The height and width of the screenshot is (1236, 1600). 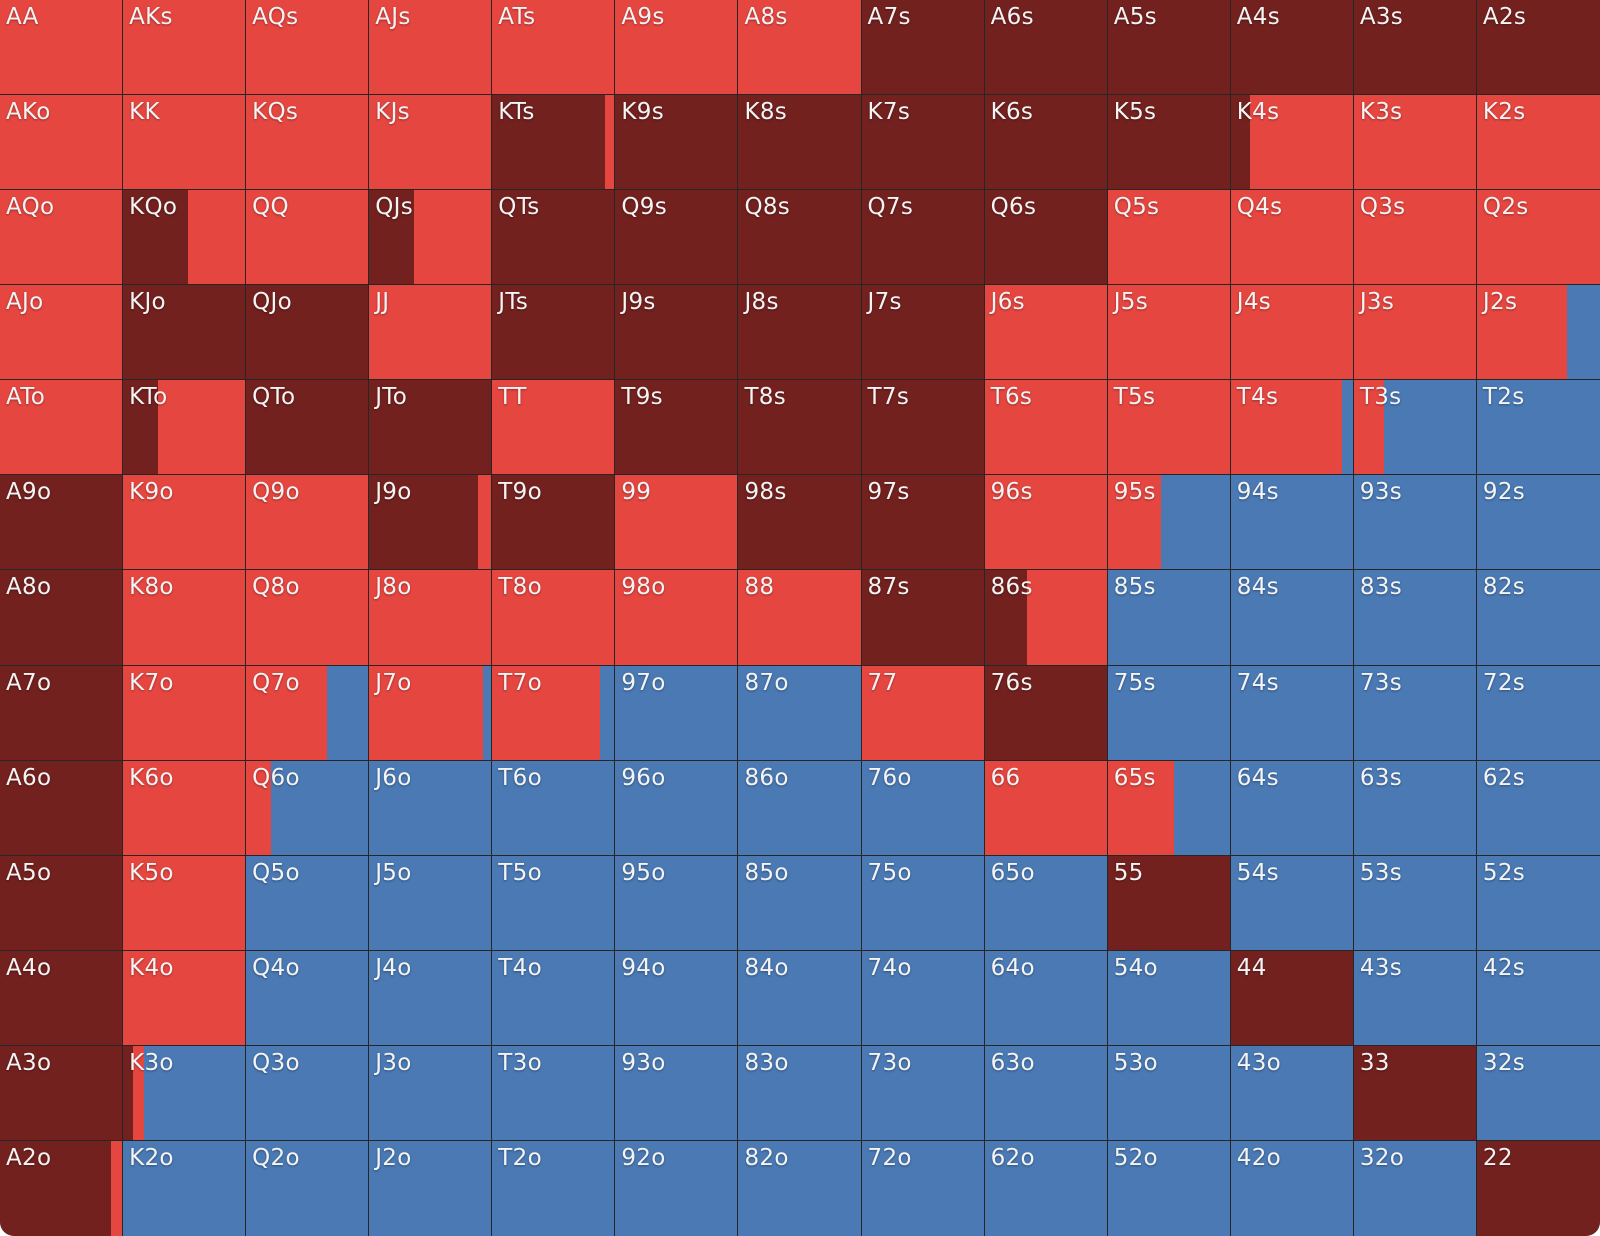 What do you see at coordinates (1538, 618) in the screenshot?
I see `hand-cell-82s: 82s` at bounding box center [1538, 618].